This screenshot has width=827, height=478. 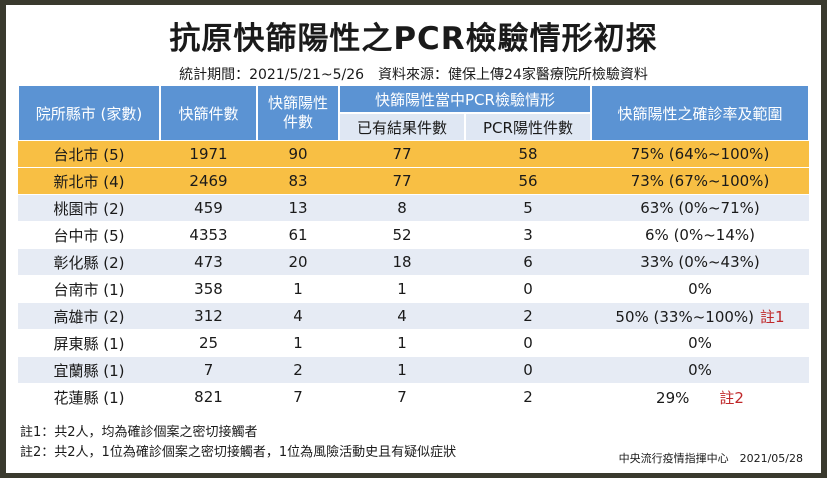 I want to click on cell-pcr-positive: 58, so click(x=528, y=154).